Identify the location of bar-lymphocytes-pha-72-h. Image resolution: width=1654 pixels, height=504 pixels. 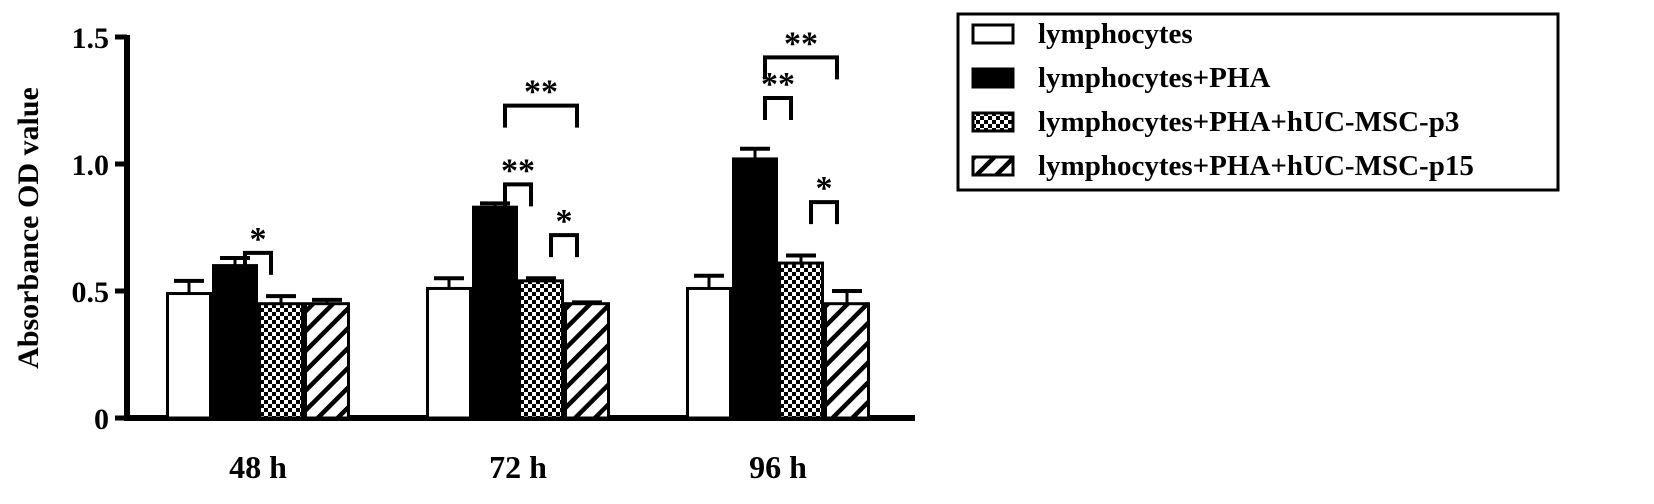
(495, 312).